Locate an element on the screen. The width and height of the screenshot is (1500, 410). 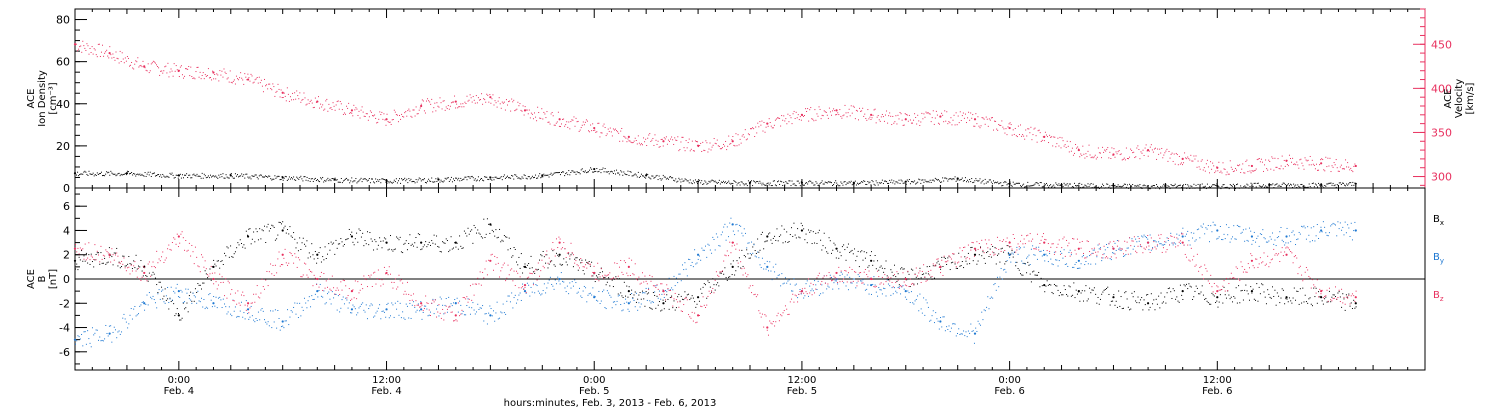
By-point is located at coordinates (1009, 254).